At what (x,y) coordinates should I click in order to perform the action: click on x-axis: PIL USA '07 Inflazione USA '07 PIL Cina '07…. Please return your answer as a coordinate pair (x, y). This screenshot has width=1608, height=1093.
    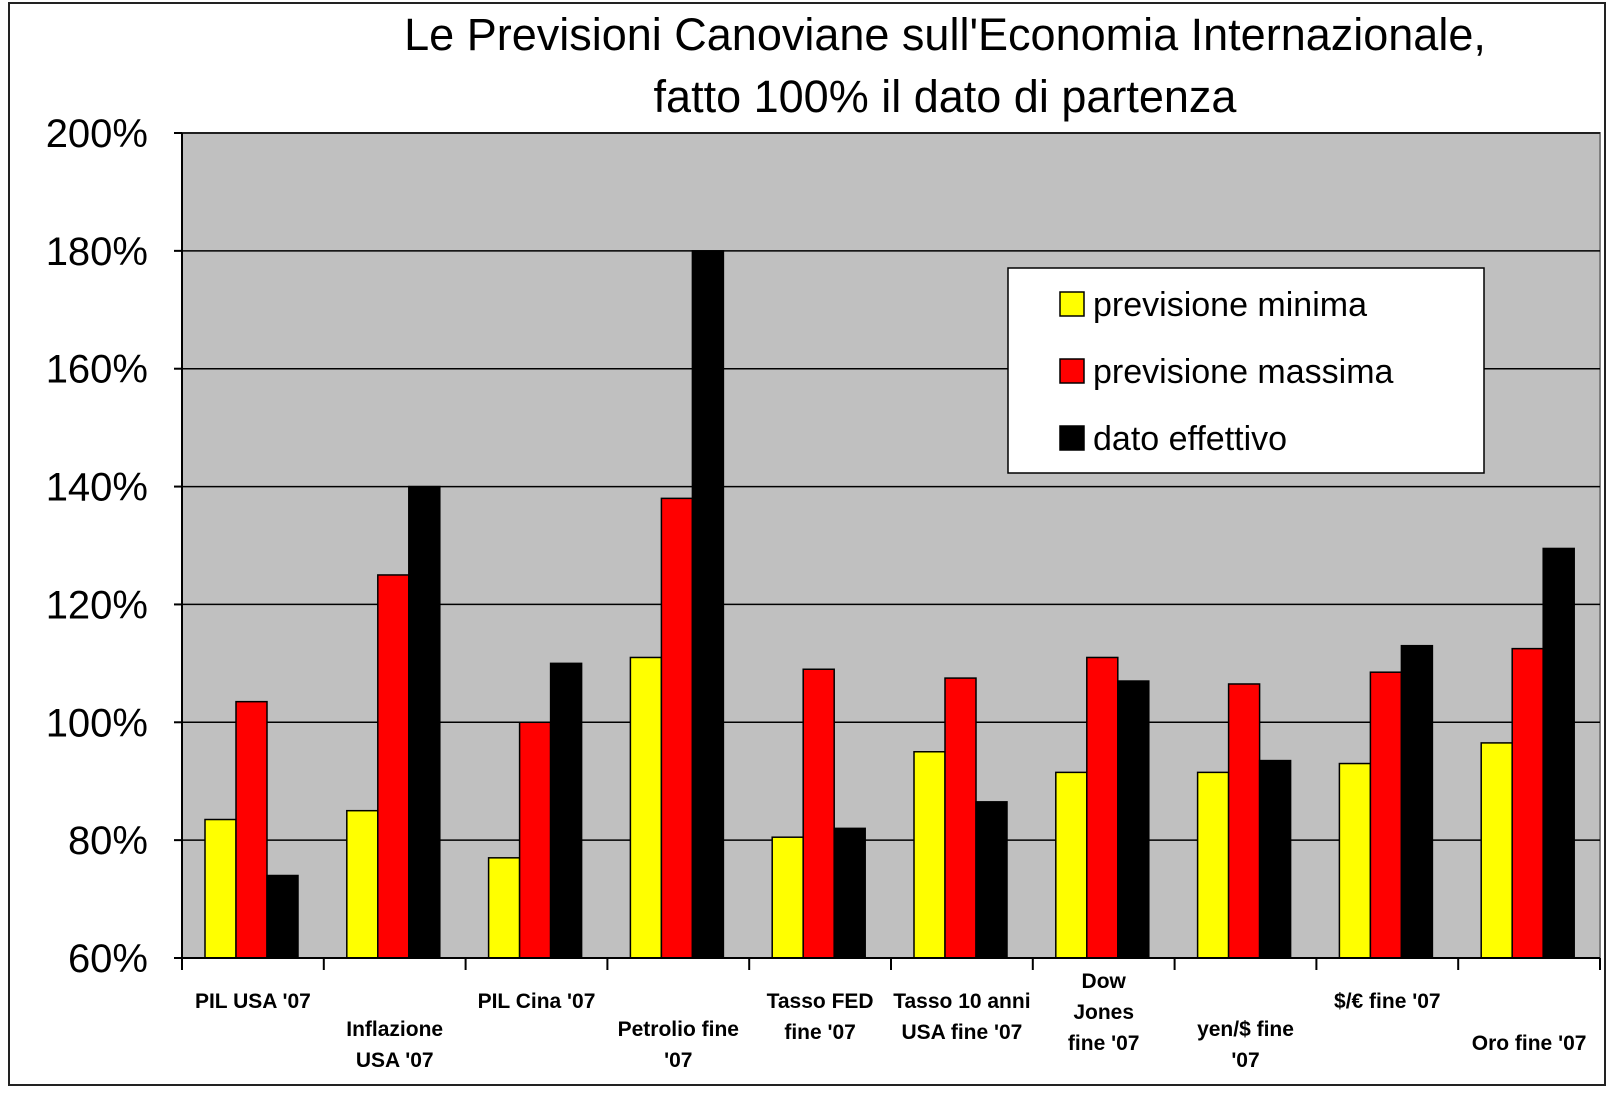
    Looking at the image, I should click on (891, 1014).